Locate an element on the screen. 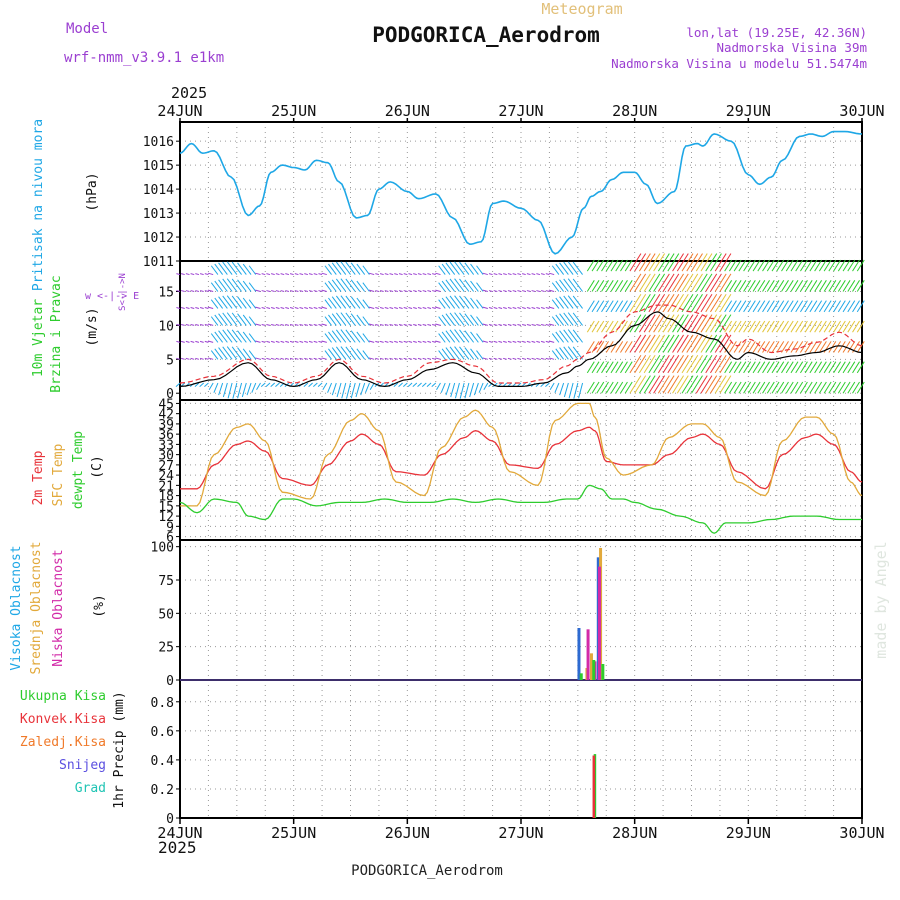 Image resolution: width=900 pixels, height=900 pixels. temp-line-dewpt-temp is located at coordinates (520, 509).